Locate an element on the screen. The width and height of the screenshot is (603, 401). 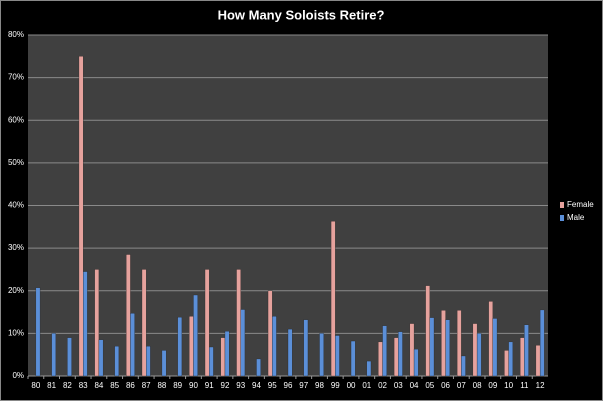
x-tick-label: 84 is located at coordinates (98, 385).